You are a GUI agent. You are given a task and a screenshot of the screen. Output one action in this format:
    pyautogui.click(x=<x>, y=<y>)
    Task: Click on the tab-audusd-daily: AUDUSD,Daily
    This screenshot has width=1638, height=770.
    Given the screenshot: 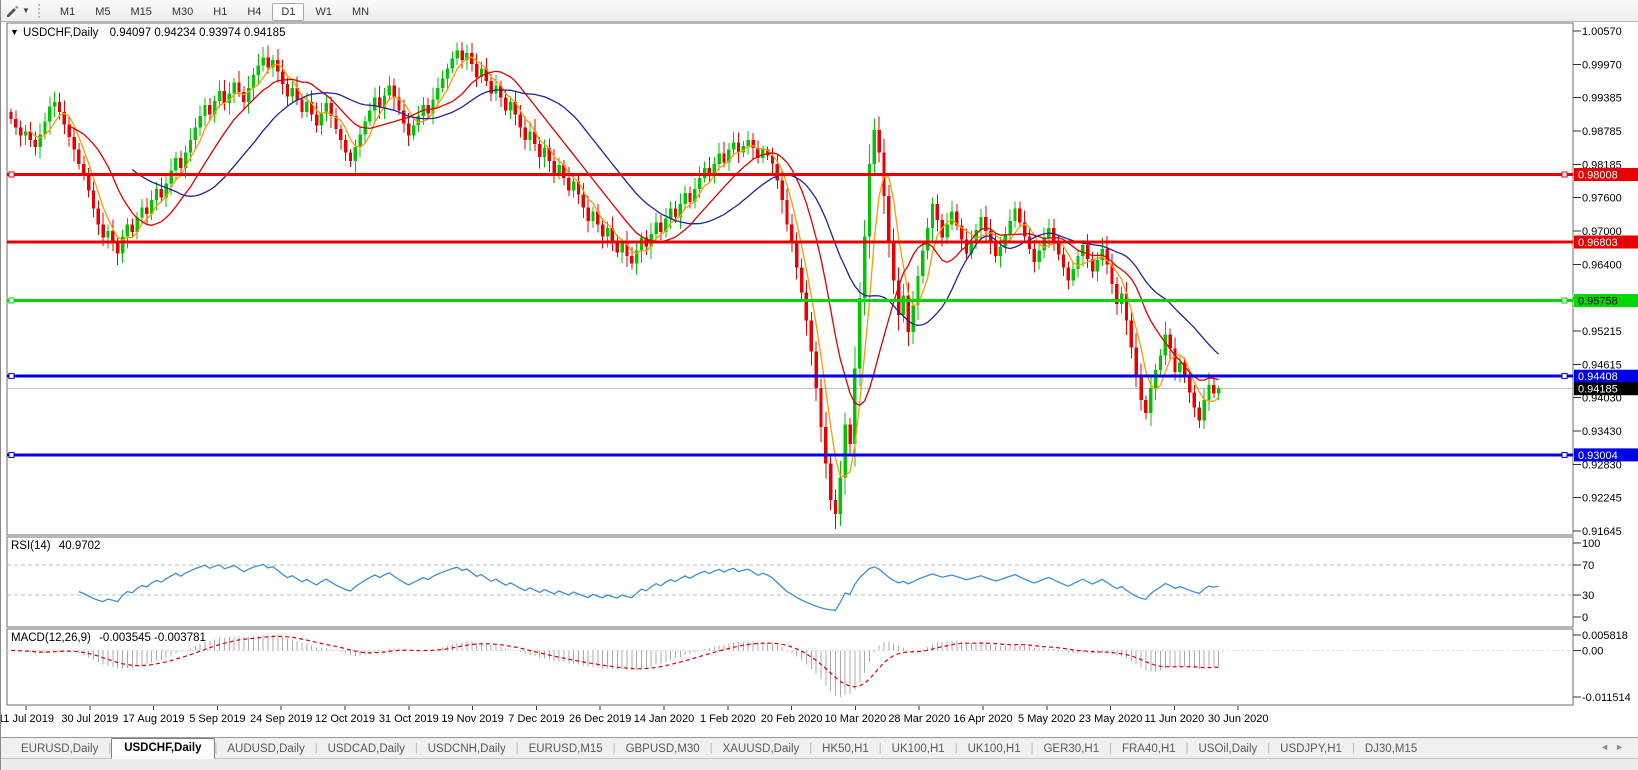 What is the action you would take?
    pyautogui.click(x=266, y=749)
    